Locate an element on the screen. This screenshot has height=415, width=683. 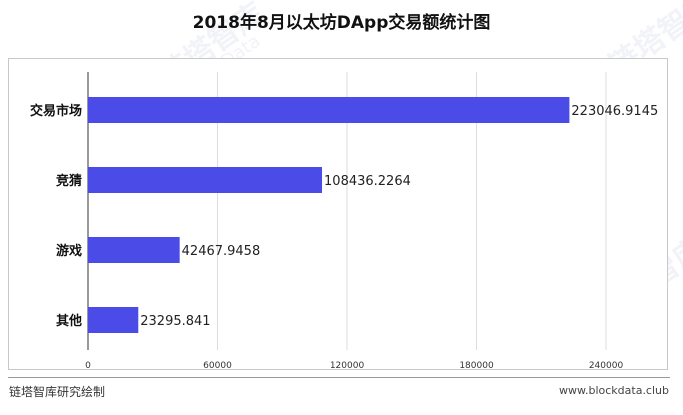
x-tick-labels: 0 60000 120000 180000 240000 is located at coordinates (354, 366).